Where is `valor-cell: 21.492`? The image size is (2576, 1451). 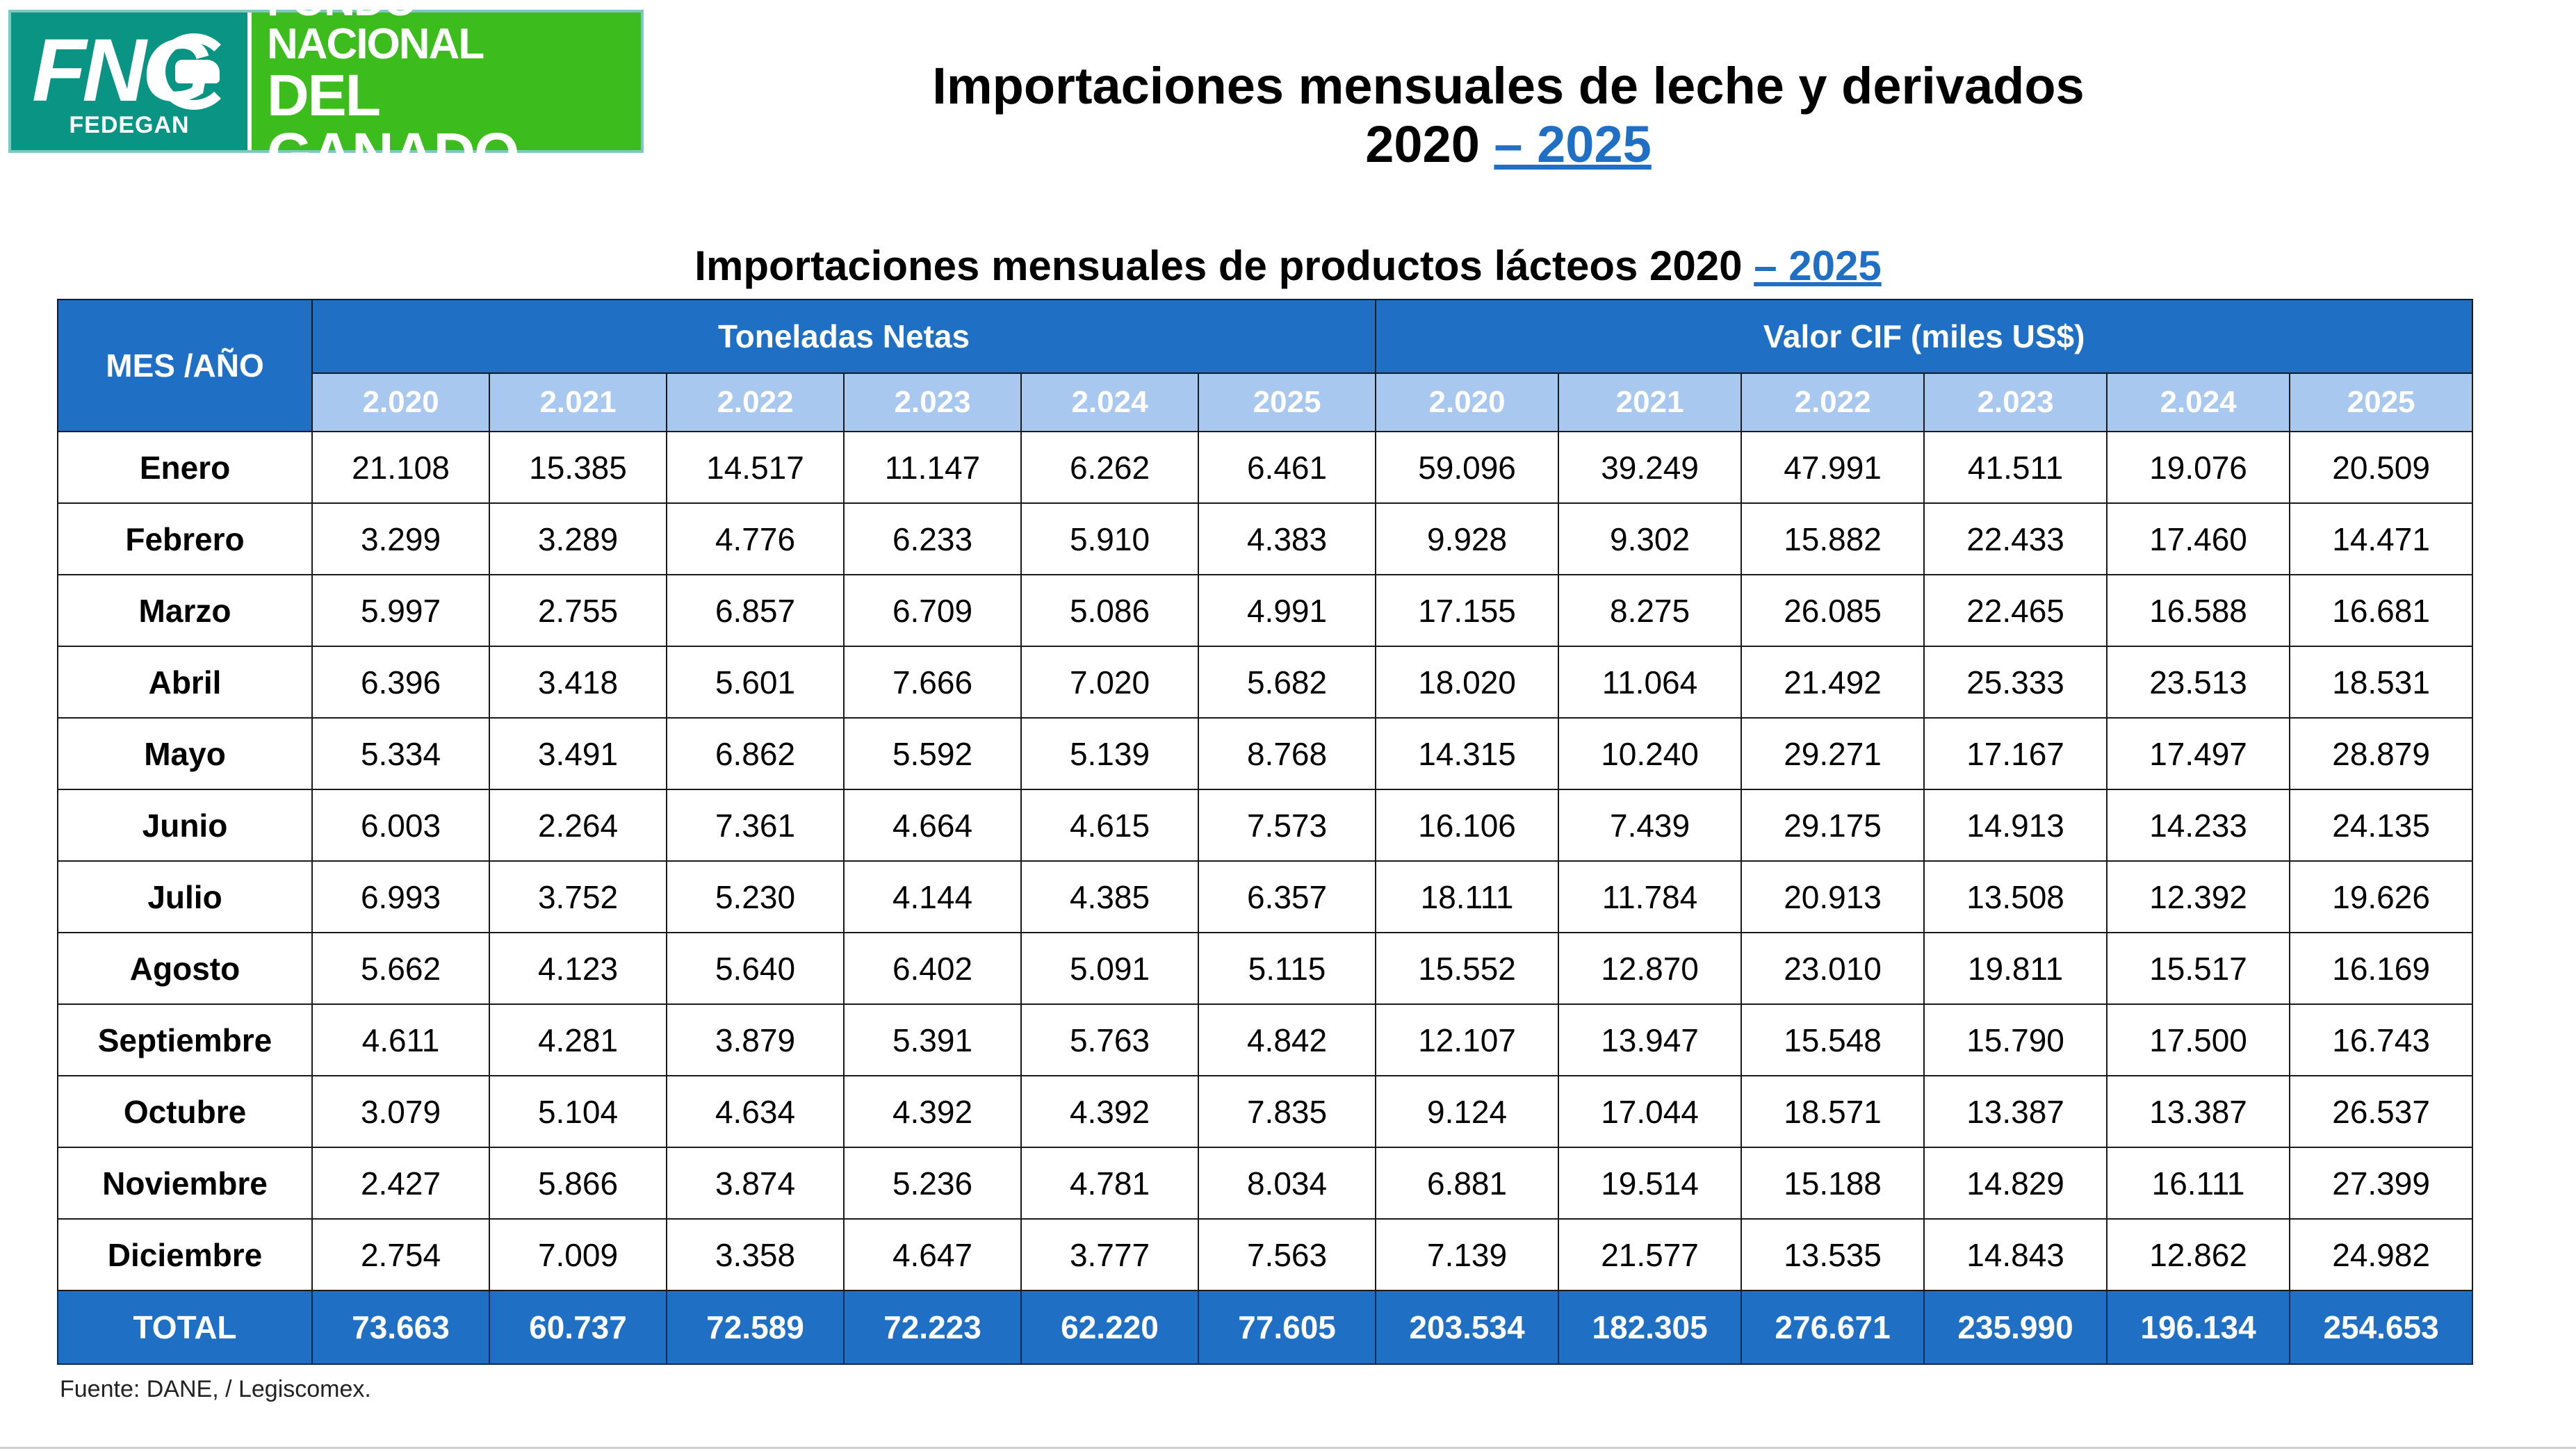
valor-cell: 21.492 is located at coordinates (1833, 682).